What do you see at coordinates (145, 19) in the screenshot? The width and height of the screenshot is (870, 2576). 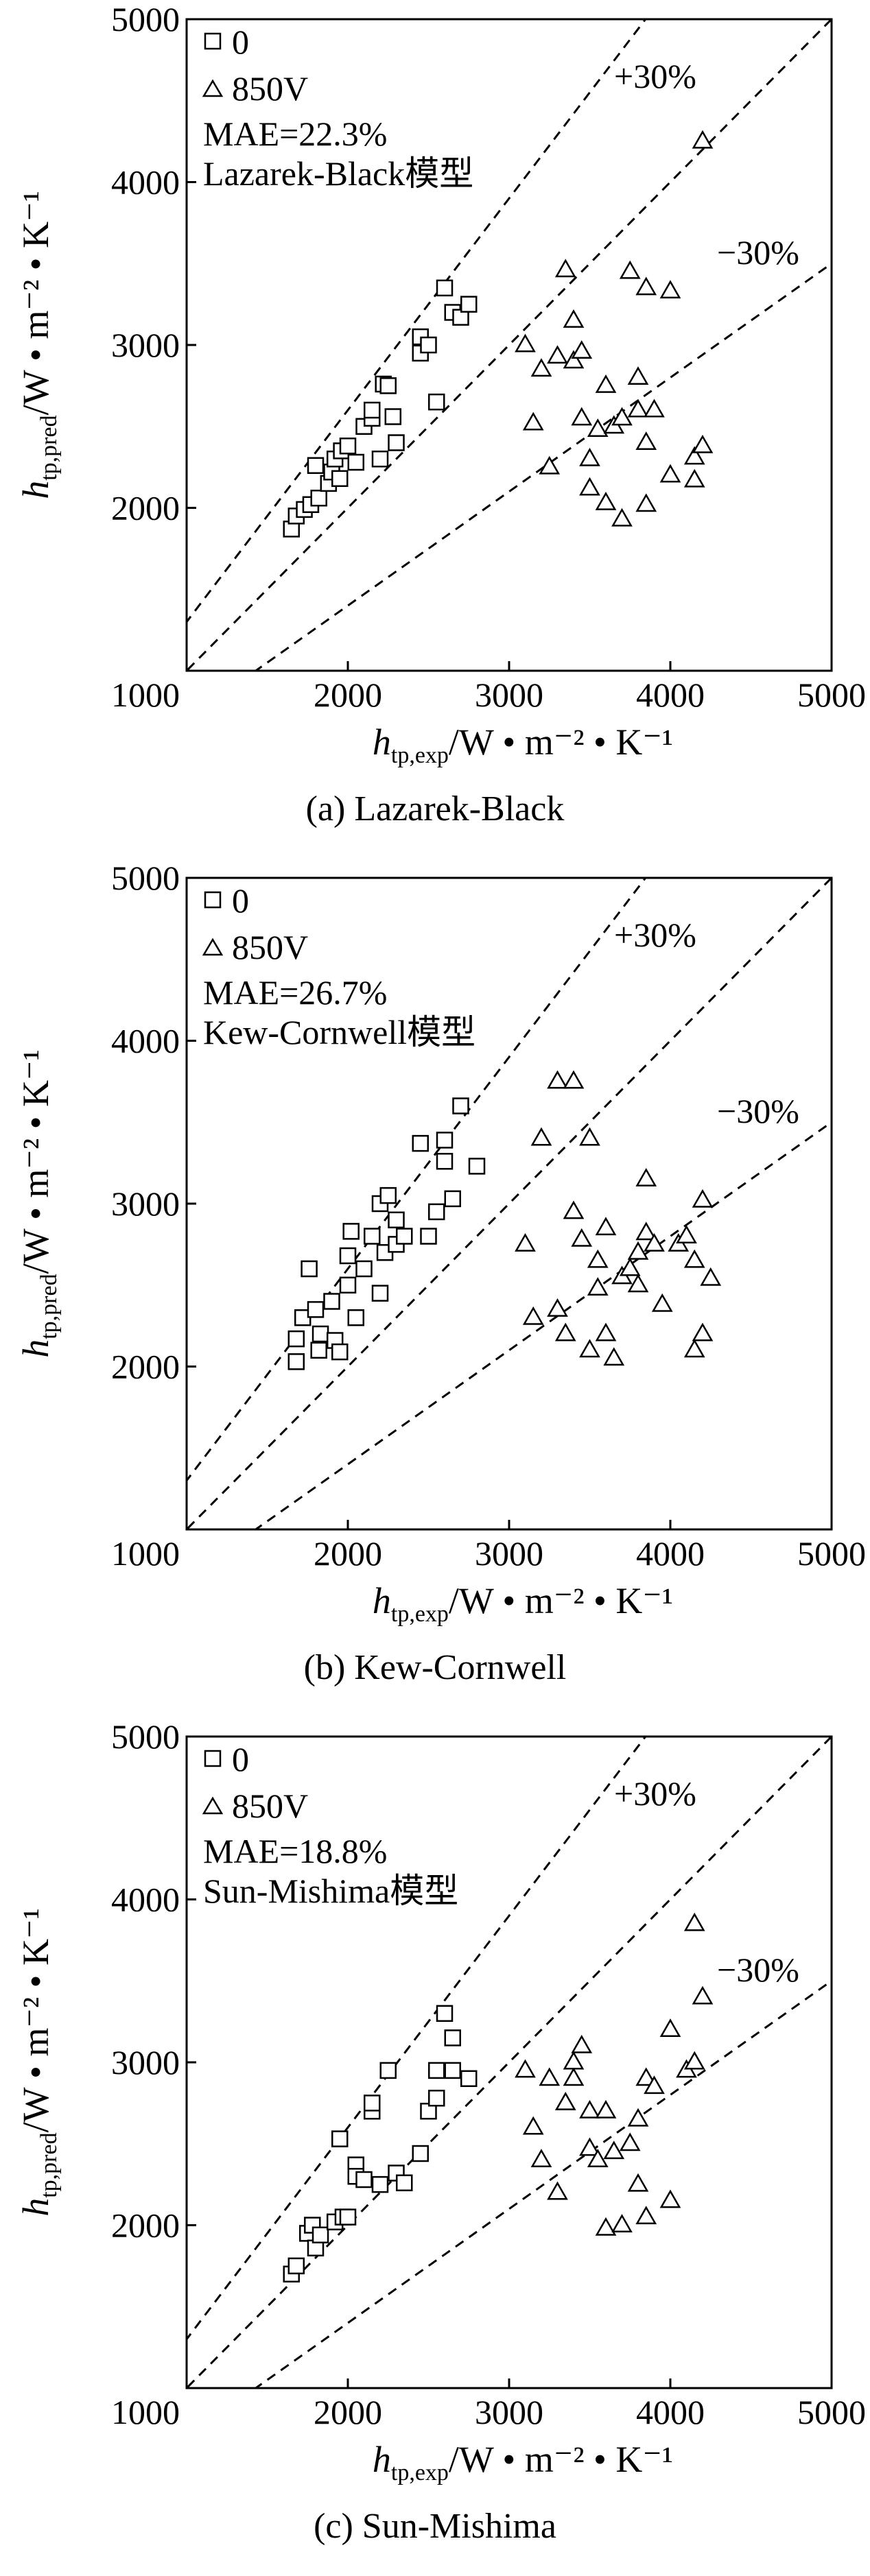 I see `y-tick-label: 5000` at bounding box center [145, 19].